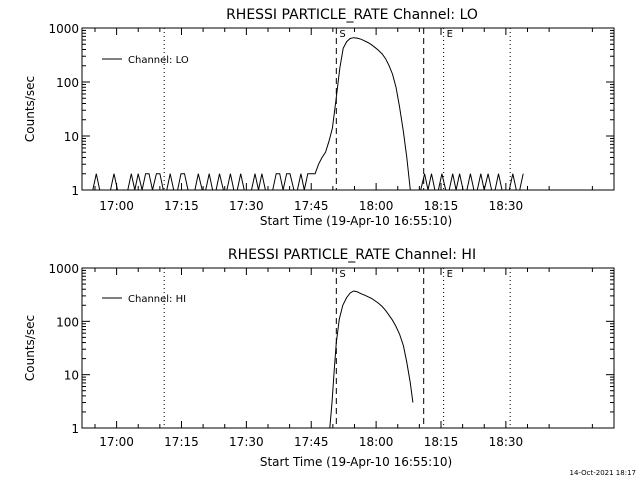  Describe the element at coordinates (181, 206) in the screenshot. I see `lo-xtick-label: 17:15` at that location.